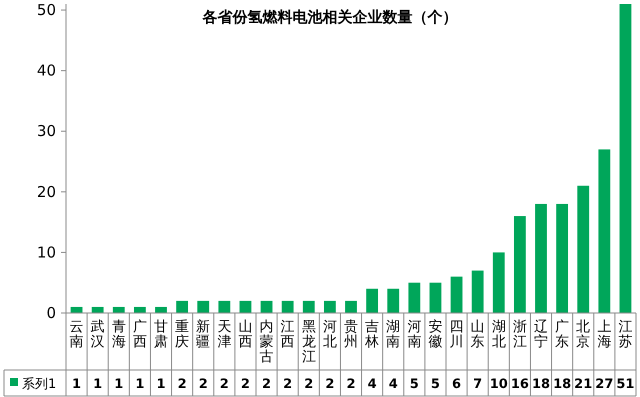  I want to click on x-tick-label: 云南, so click(77, 334).